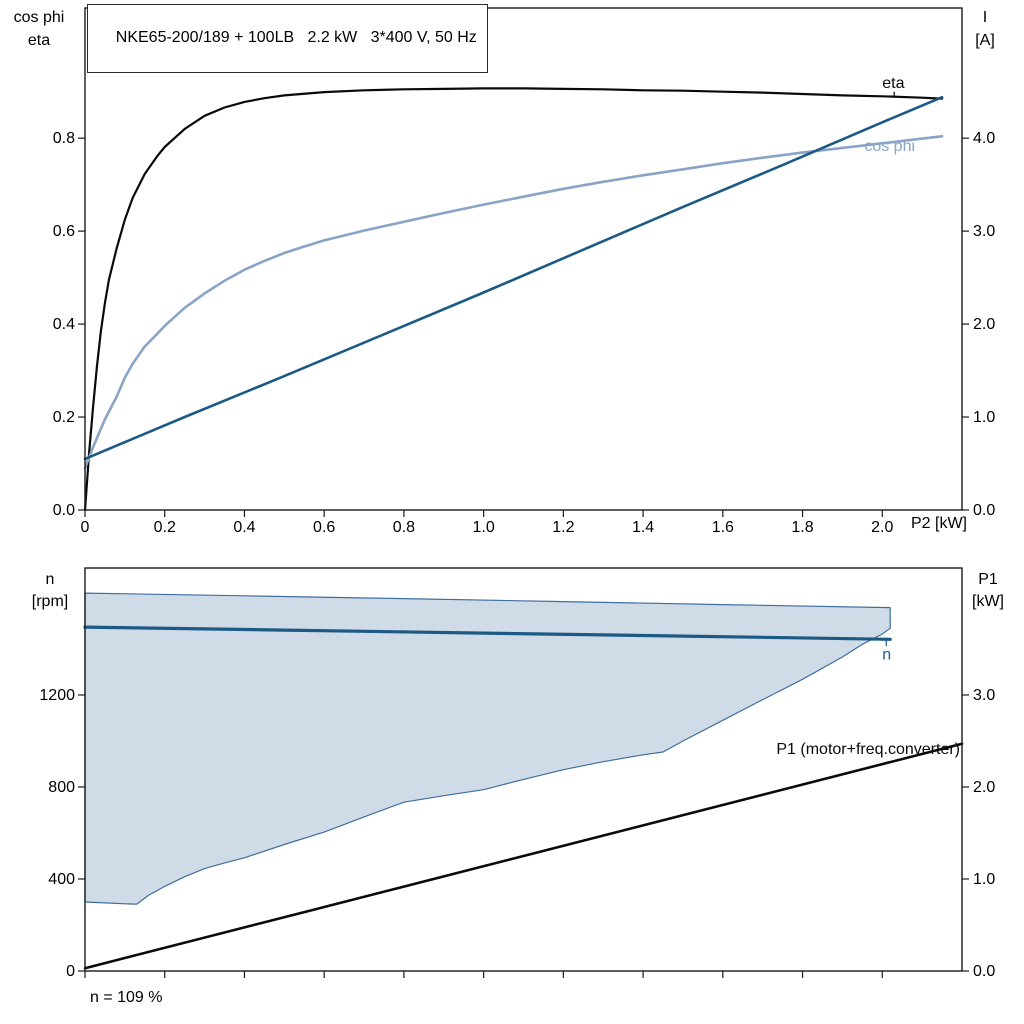 This screenshot has height=1024, width=1024. I want to click on top-chart-left-axis-label-cos-phi: cos phi, so click(39, 17).